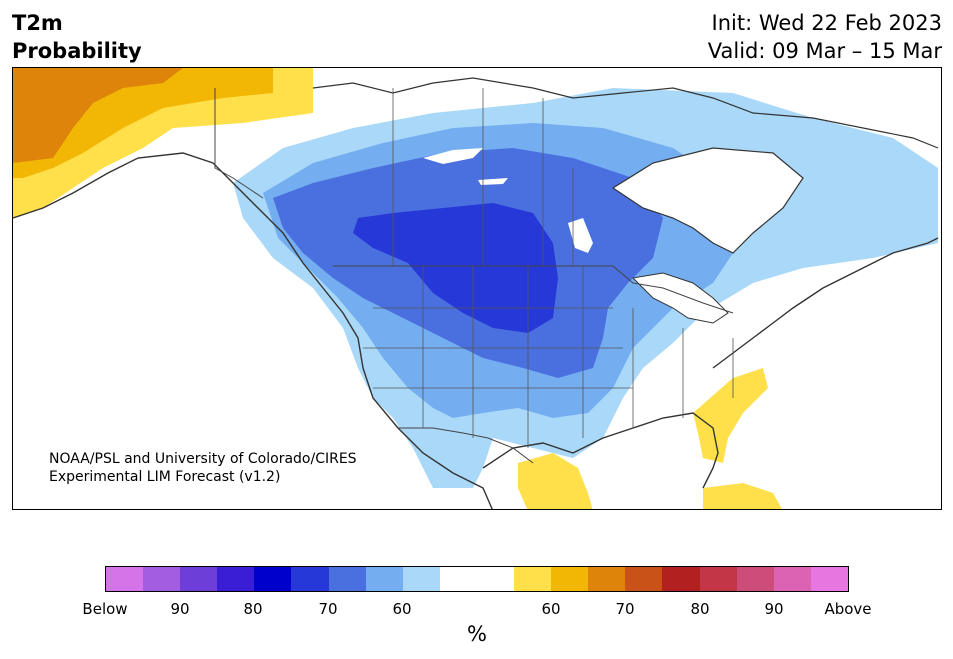 The height and width of the screenshot is (659, 953). Describe the element at coordinates (37, 23) in the screenshot. I see `variable-label: T2m` at that location.